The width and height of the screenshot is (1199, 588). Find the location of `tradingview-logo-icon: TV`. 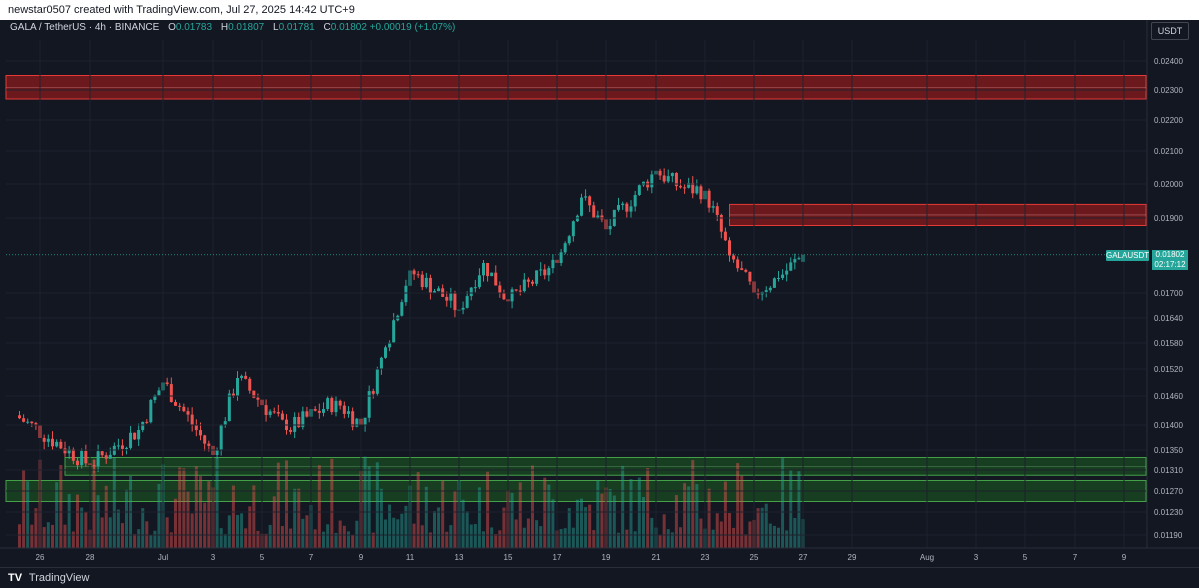

tradingview-logo-icon: TV is located at coordinates (15, 578).